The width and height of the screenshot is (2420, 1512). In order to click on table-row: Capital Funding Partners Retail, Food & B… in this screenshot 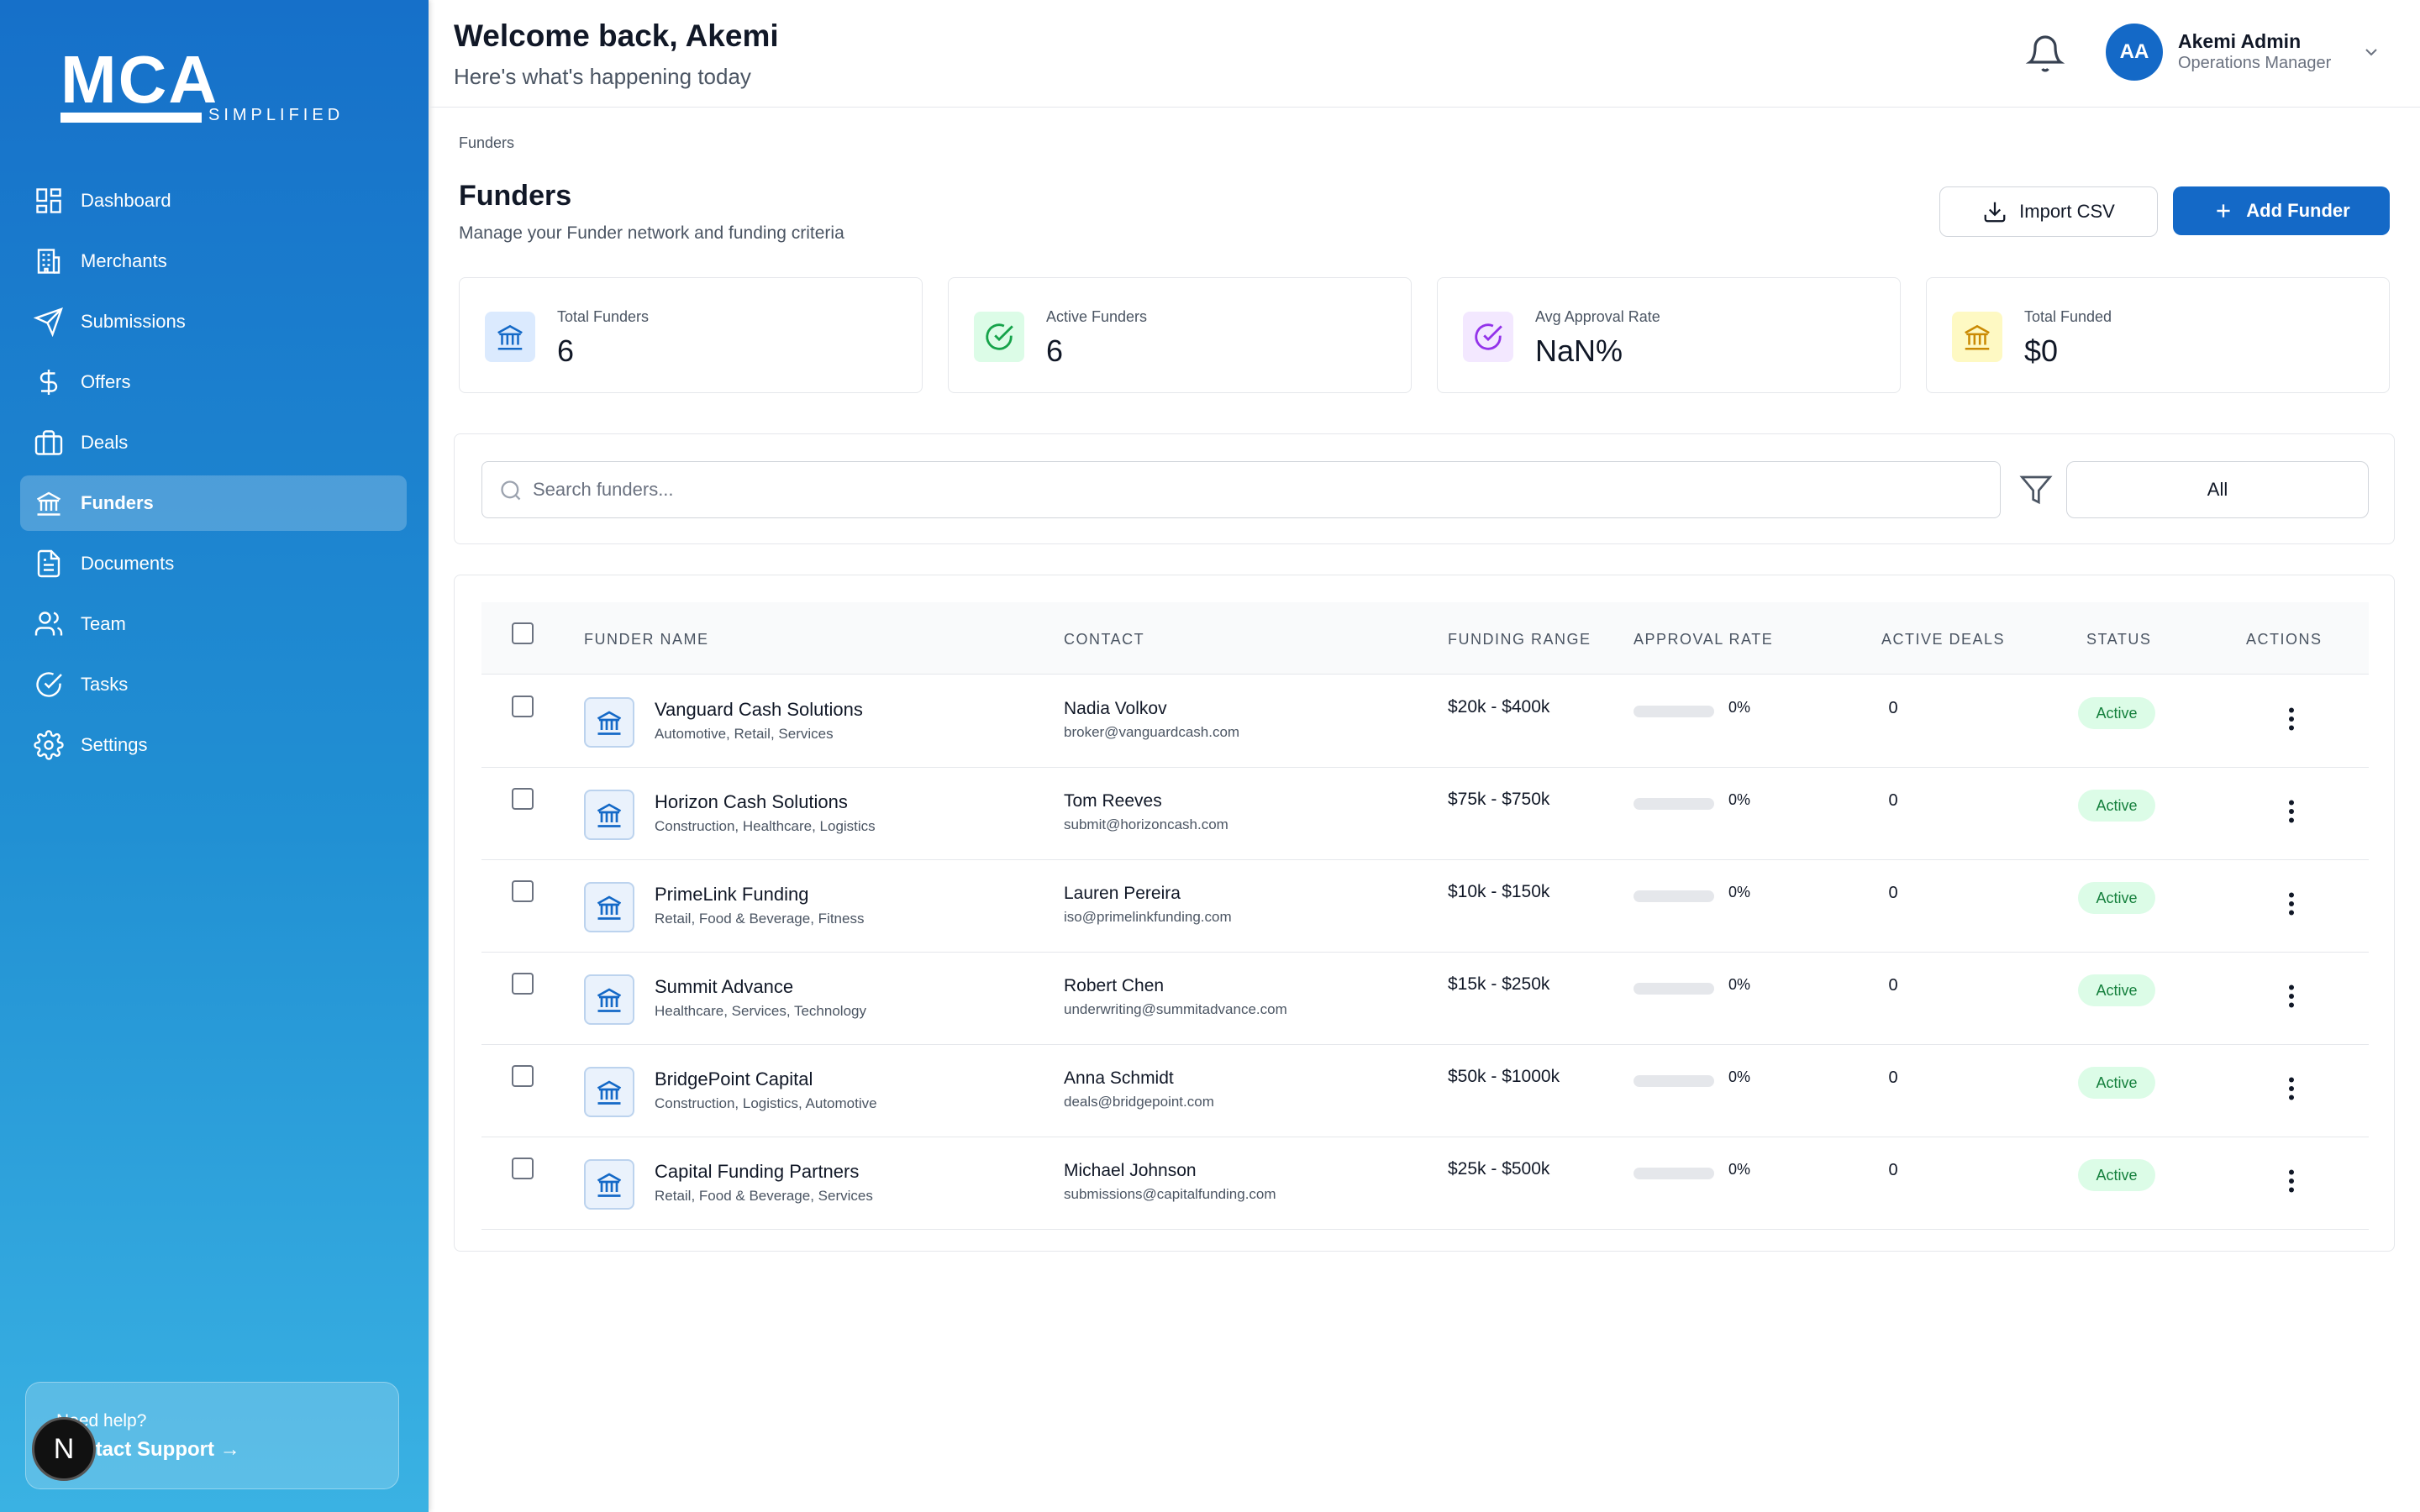, I will do `click(1425, 1183)`.